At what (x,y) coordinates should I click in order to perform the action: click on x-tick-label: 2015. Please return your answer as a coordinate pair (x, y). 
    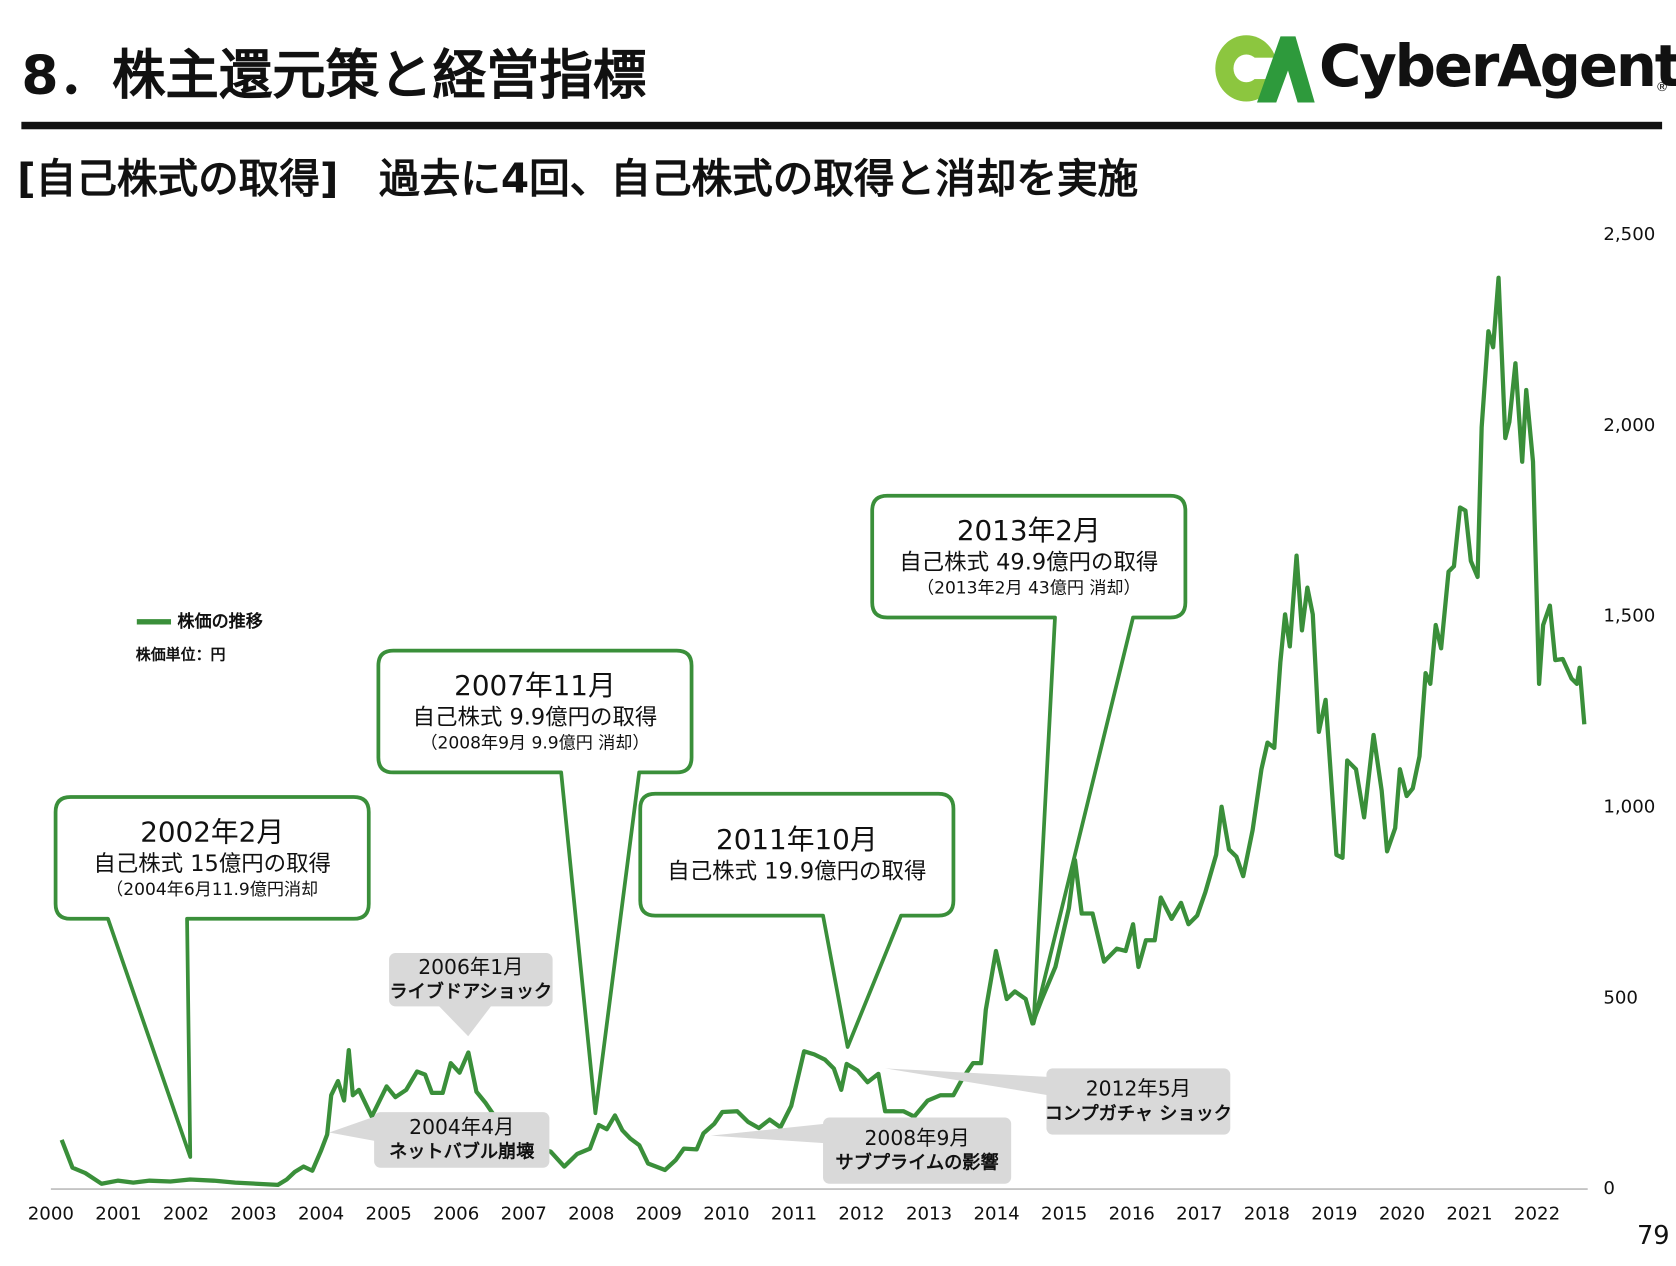
    Looking at the image, I should click on (1064, 1214).